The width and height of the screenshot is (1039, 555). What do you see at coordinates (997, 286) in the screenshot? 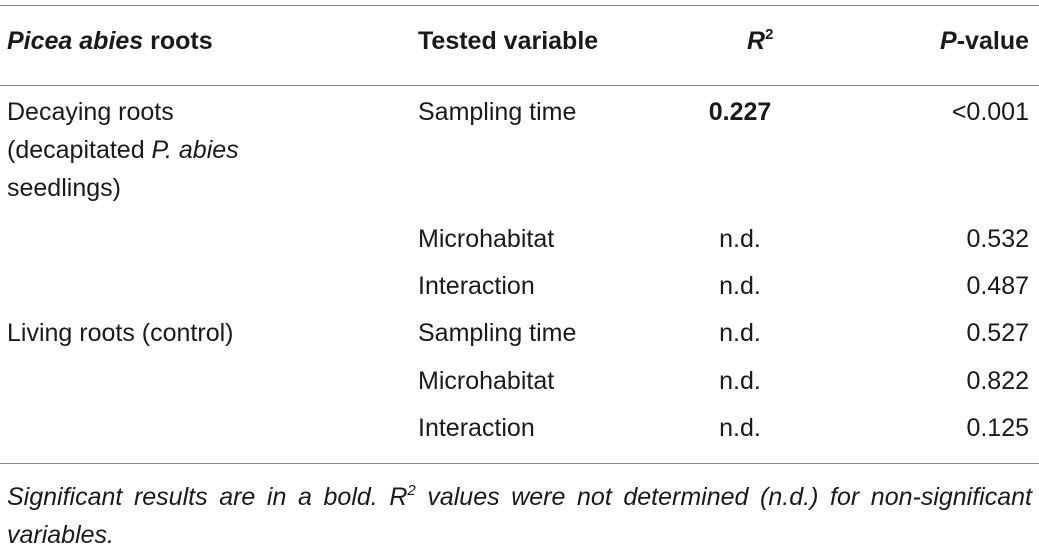
I see `table-row-p: 0.487` at bounding box center [997, 286].